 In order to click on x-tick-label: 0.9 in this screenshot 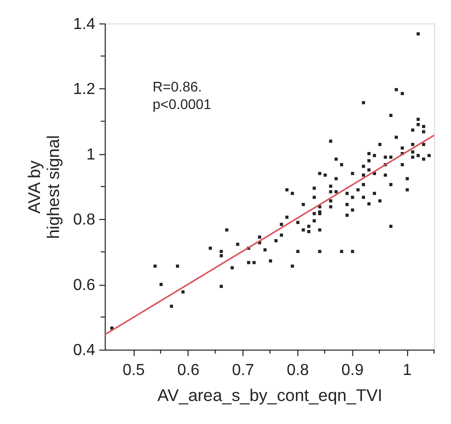, I will do `click(352, 371)`.